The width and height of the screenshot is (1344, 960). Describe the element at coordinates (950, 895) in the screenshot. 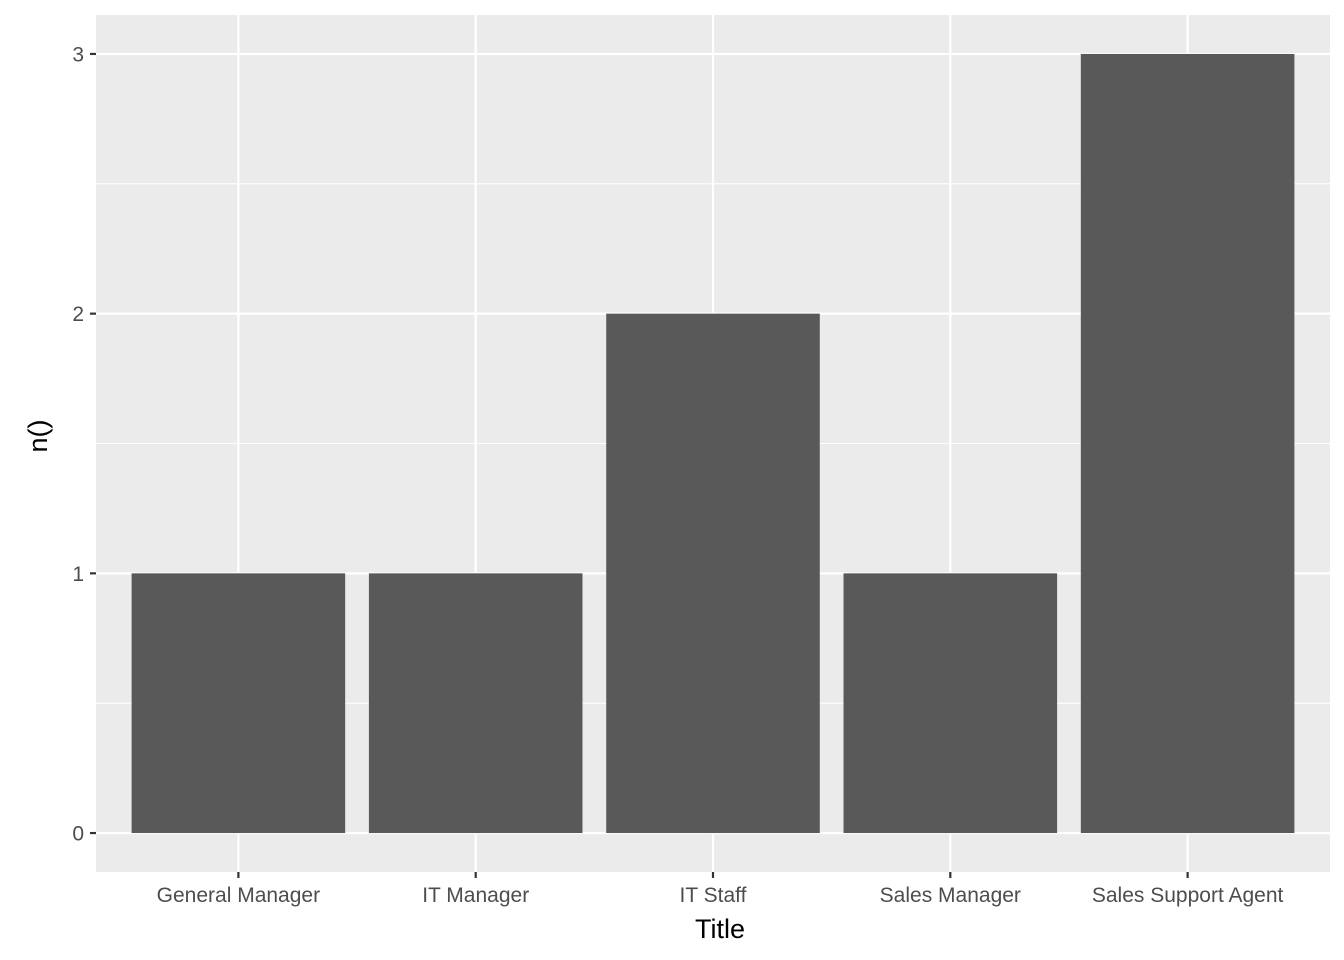

I see `x-tick-label: Sales Manager` at that location.